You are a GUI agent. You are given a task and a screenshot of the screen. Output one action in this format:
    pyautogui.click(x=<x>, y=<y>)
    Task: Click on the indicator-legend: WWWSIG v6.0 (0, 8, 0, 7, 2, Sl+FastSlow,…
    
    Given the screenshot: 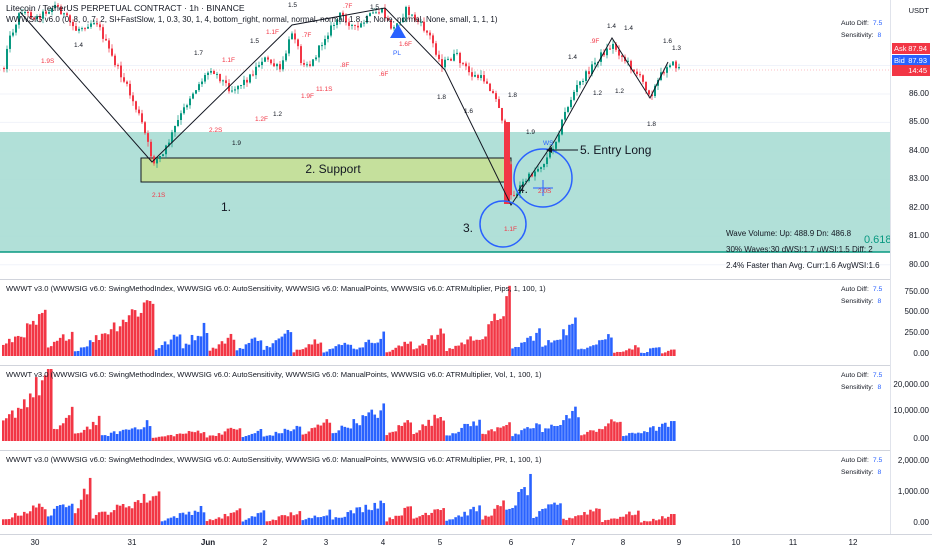 What is the action you would take?
    pyautogui.click(x=252, y=19)
    